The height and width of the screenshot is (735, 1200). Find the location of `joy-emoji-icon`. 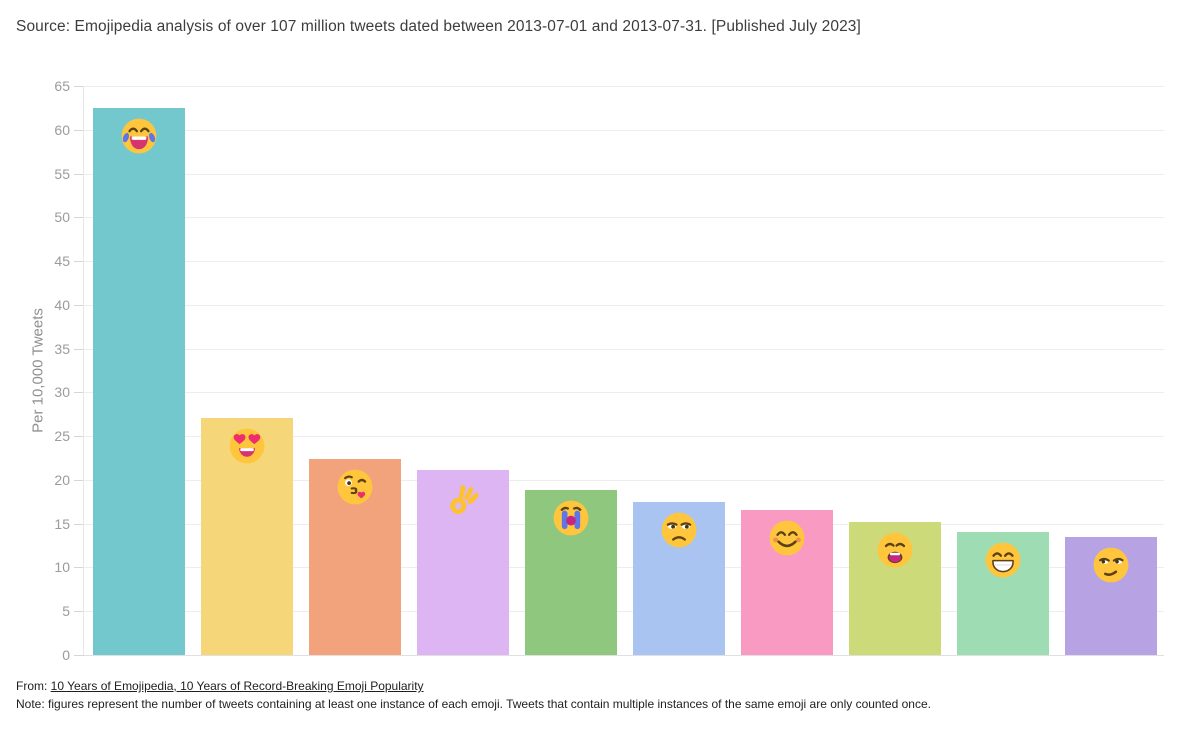

joy-emoji-icon is located at coordinates (139, 136).